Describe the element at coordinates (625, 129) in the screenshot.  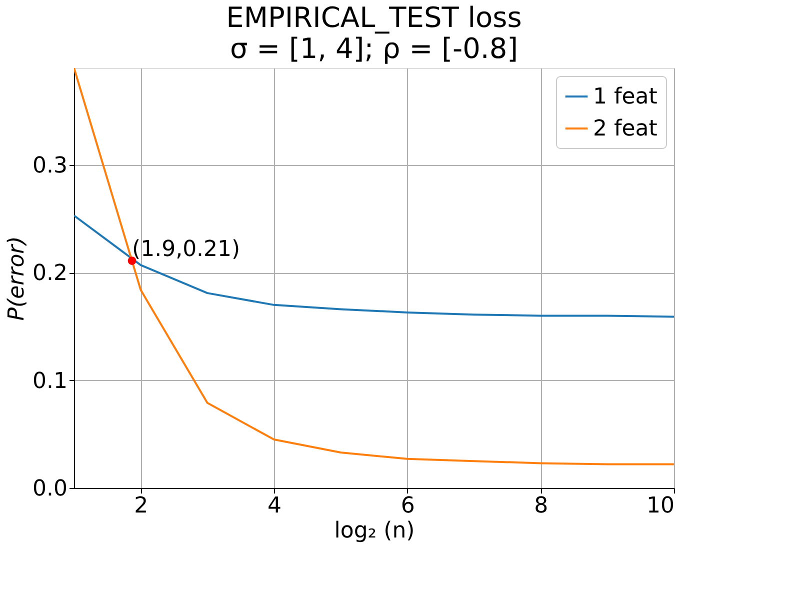
I see `legend-label: 2 feat` at that location.